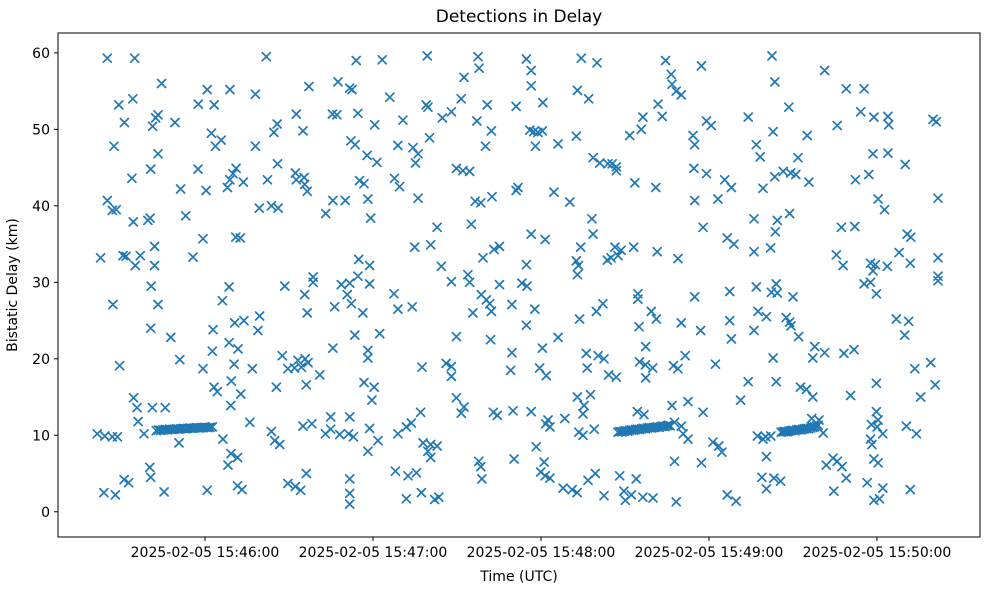 Image resolution: width=989 pixels, height=590 pixels. I want to click on x-tick-label: 2025-02-05 15:47:00, so click(373, 553).